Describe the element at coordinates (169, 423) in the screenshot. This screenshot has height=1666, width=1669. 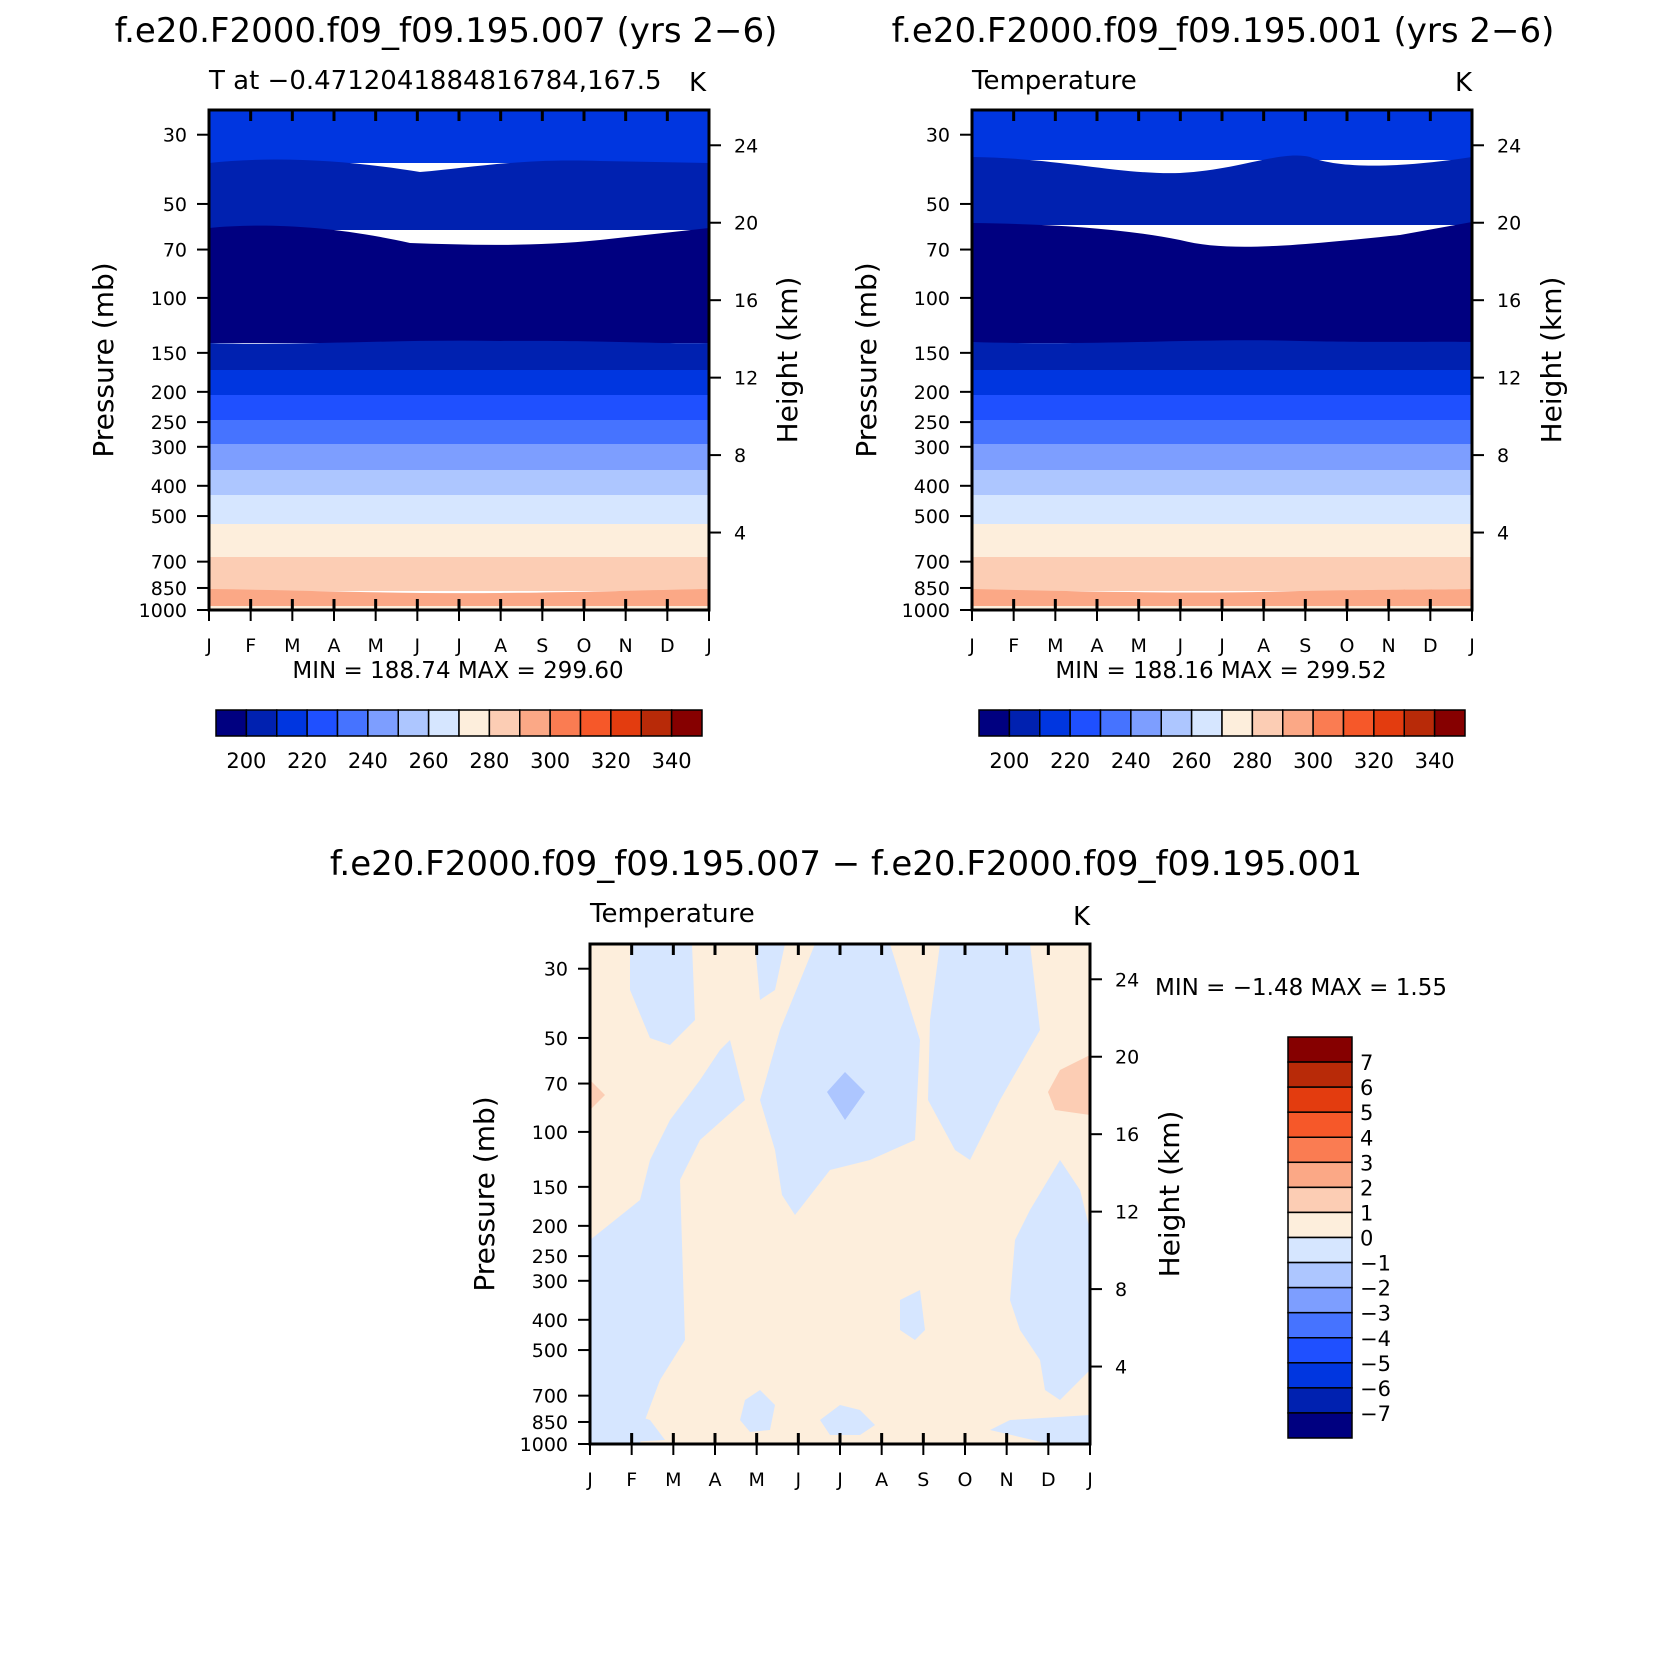
I see `y-tick-label: 250` at that location.